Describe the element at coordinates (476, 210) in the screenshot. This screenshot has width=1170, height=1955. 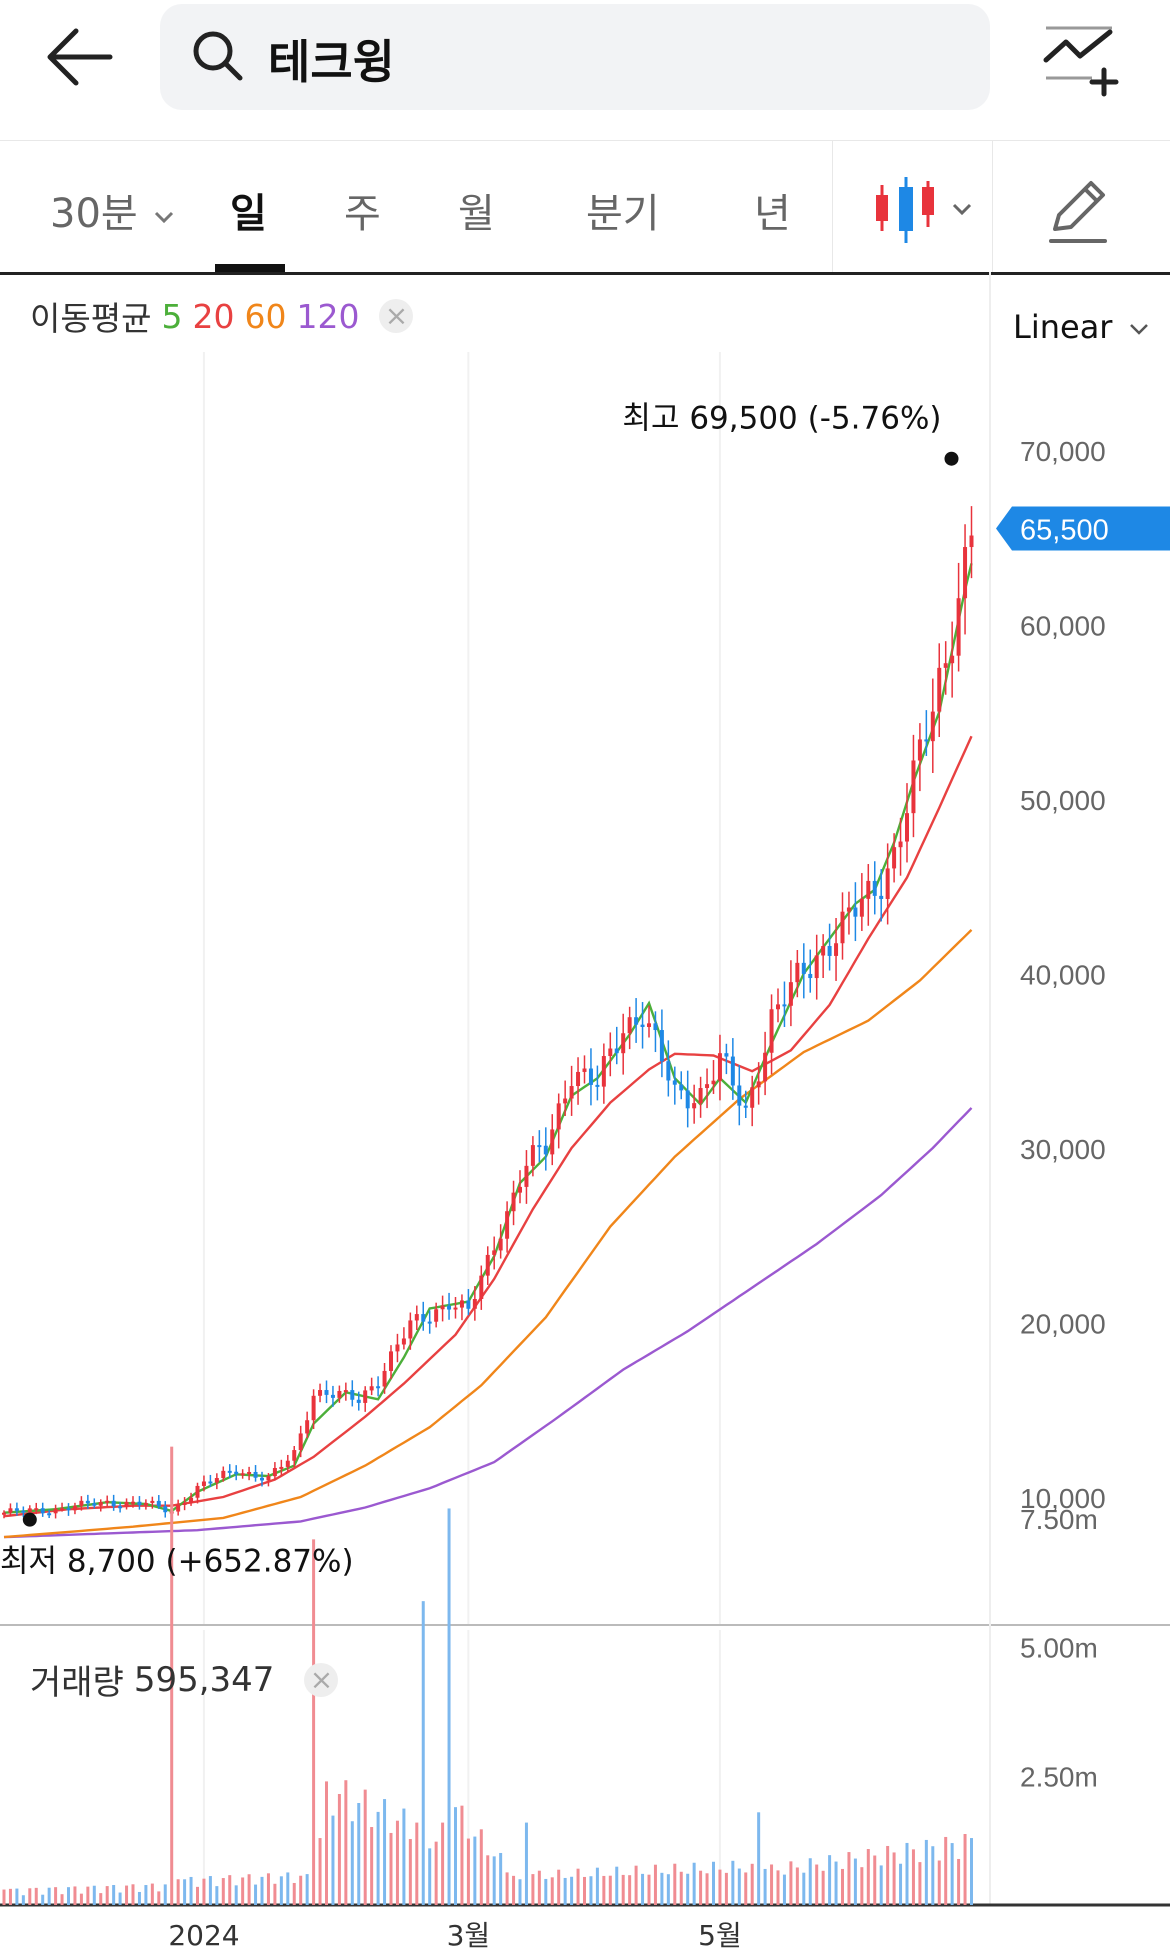
I see `tab-month: 월` at that location.